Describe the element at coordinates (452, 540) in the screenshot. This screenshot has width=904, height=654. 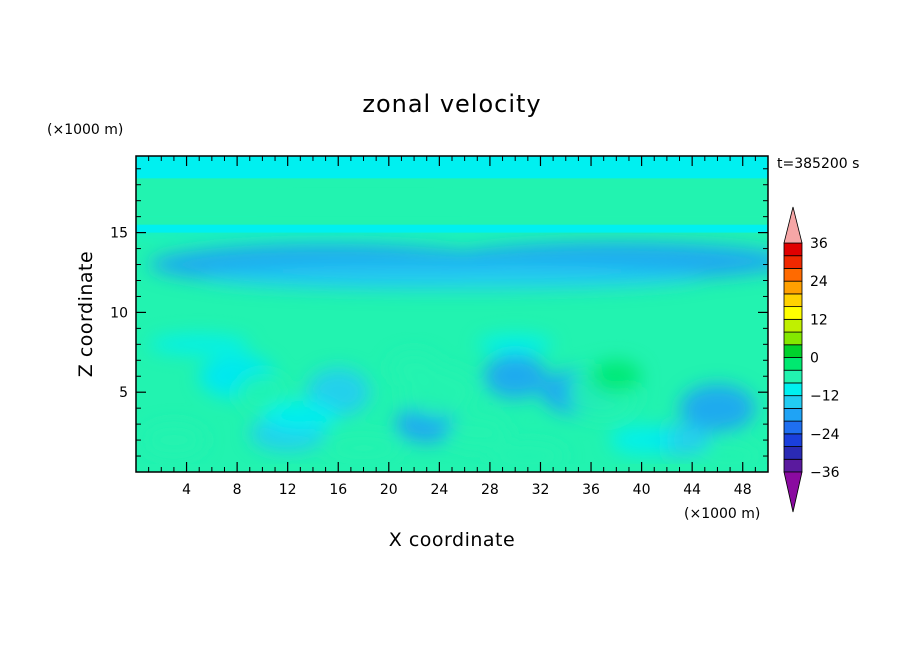
I see `x-axis-label: X coordinate` at that location.